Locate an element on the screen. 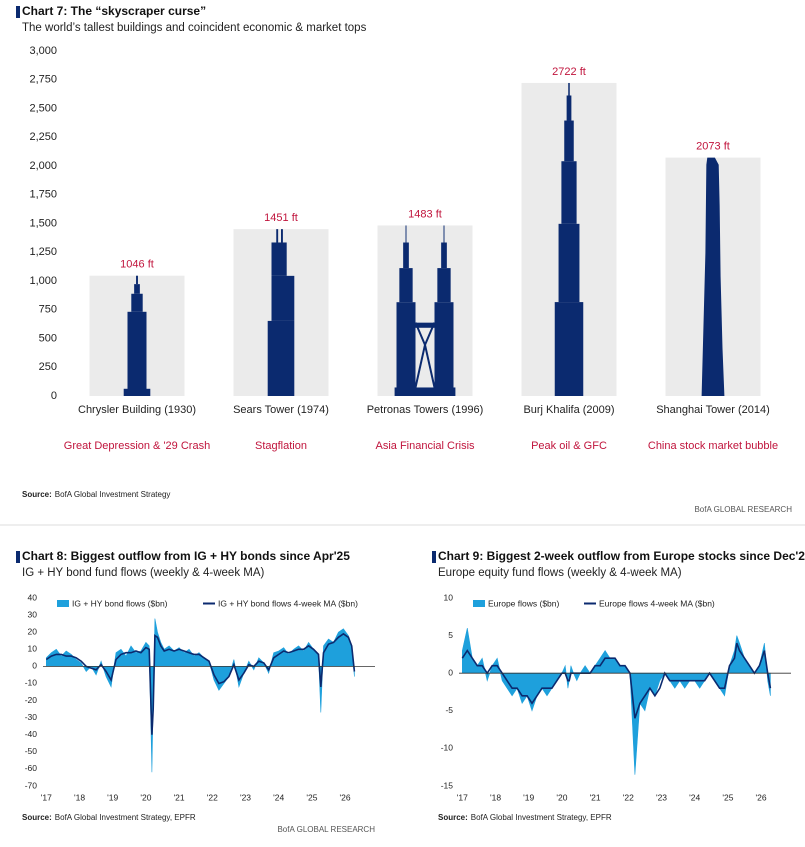 Image resolution: width=805 pixels, height=847 pixels. y-tick-label: 1,500 is located at coordinates (43, 223).